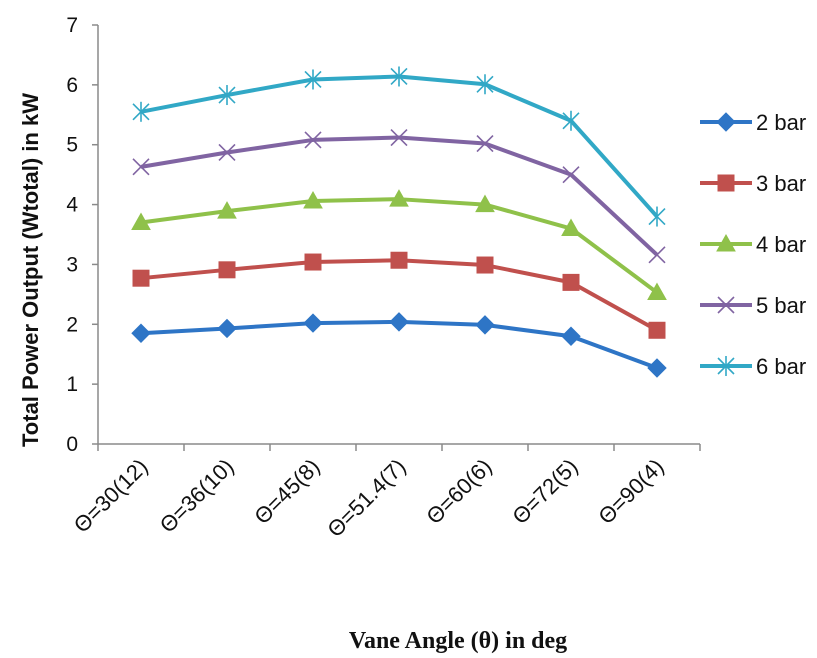 This screenshot has width=817, height=658. I want to click on legend-label: 3 bar, so click(781, 183).